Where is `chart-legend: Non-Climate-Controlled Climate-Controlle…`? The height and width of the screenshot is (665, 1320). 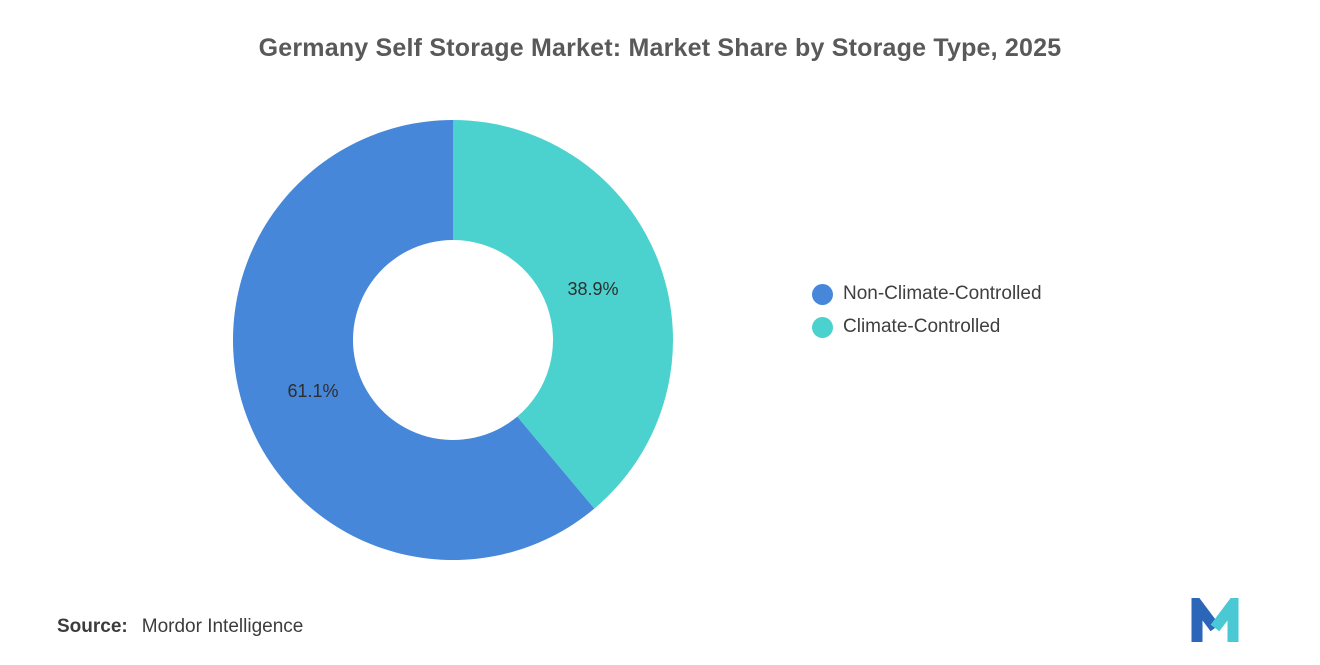
chart-legend: Non-Climate-Controlled Climate-Controlle… is located at coordinates (927, 310).